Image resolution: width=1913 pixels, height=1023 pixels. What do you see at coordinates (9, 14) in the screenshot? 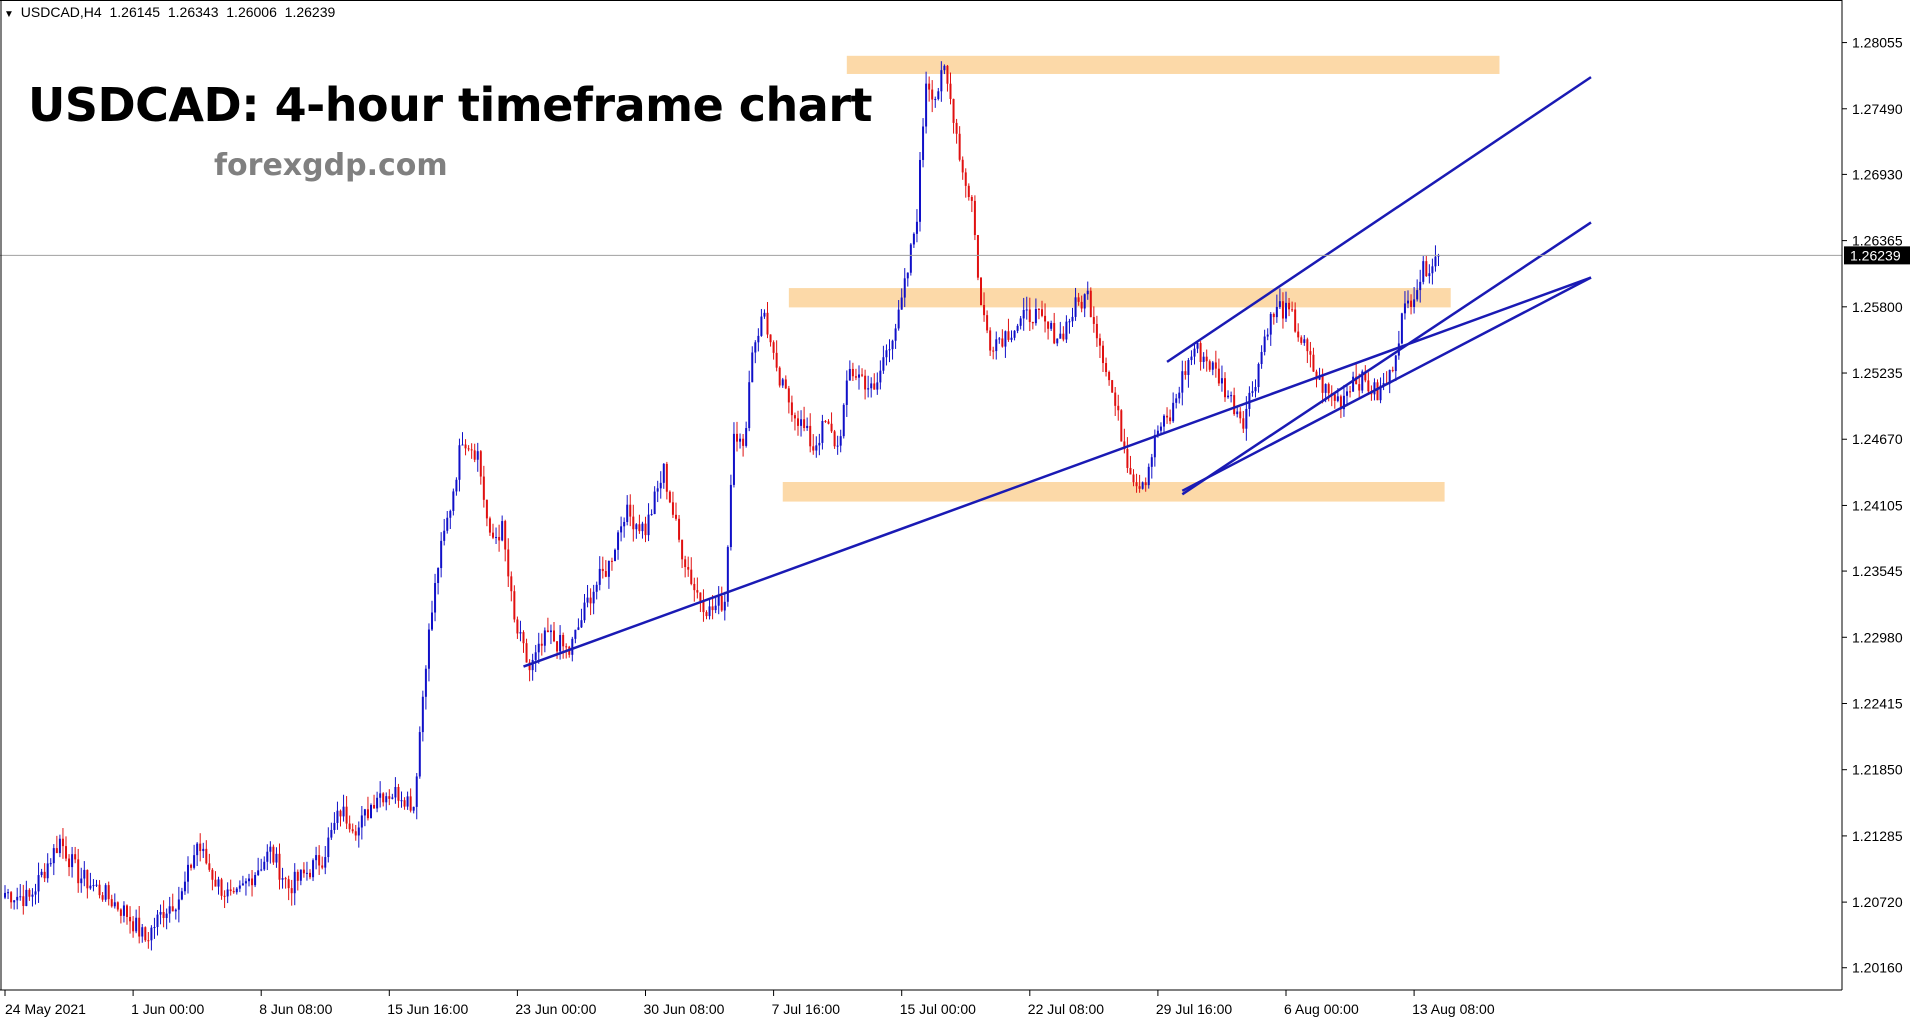
I see `dropdown-triangle-icon: ▼` at bounding box center [9, 14].